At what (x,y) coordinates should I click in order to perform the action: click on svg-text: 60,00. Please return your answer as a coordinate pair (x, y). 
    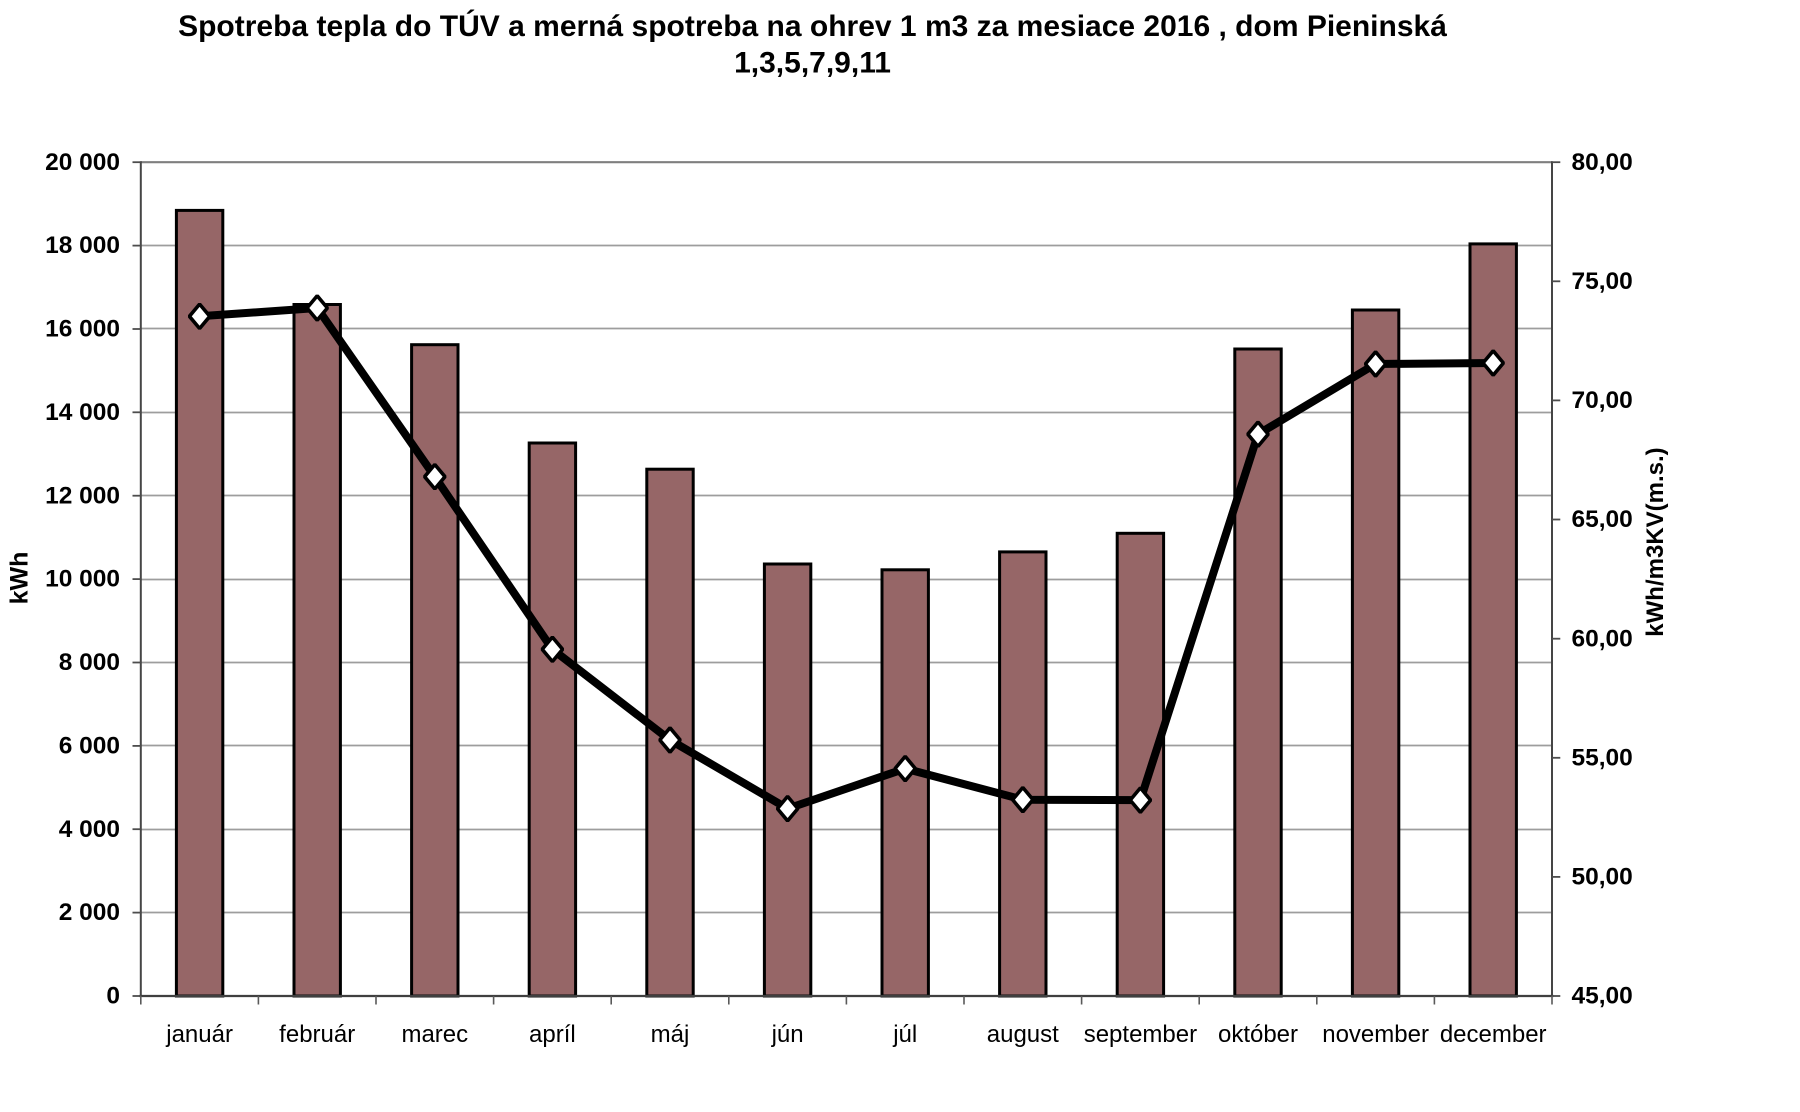
    Looking at the image, I should click on (1602, 638).